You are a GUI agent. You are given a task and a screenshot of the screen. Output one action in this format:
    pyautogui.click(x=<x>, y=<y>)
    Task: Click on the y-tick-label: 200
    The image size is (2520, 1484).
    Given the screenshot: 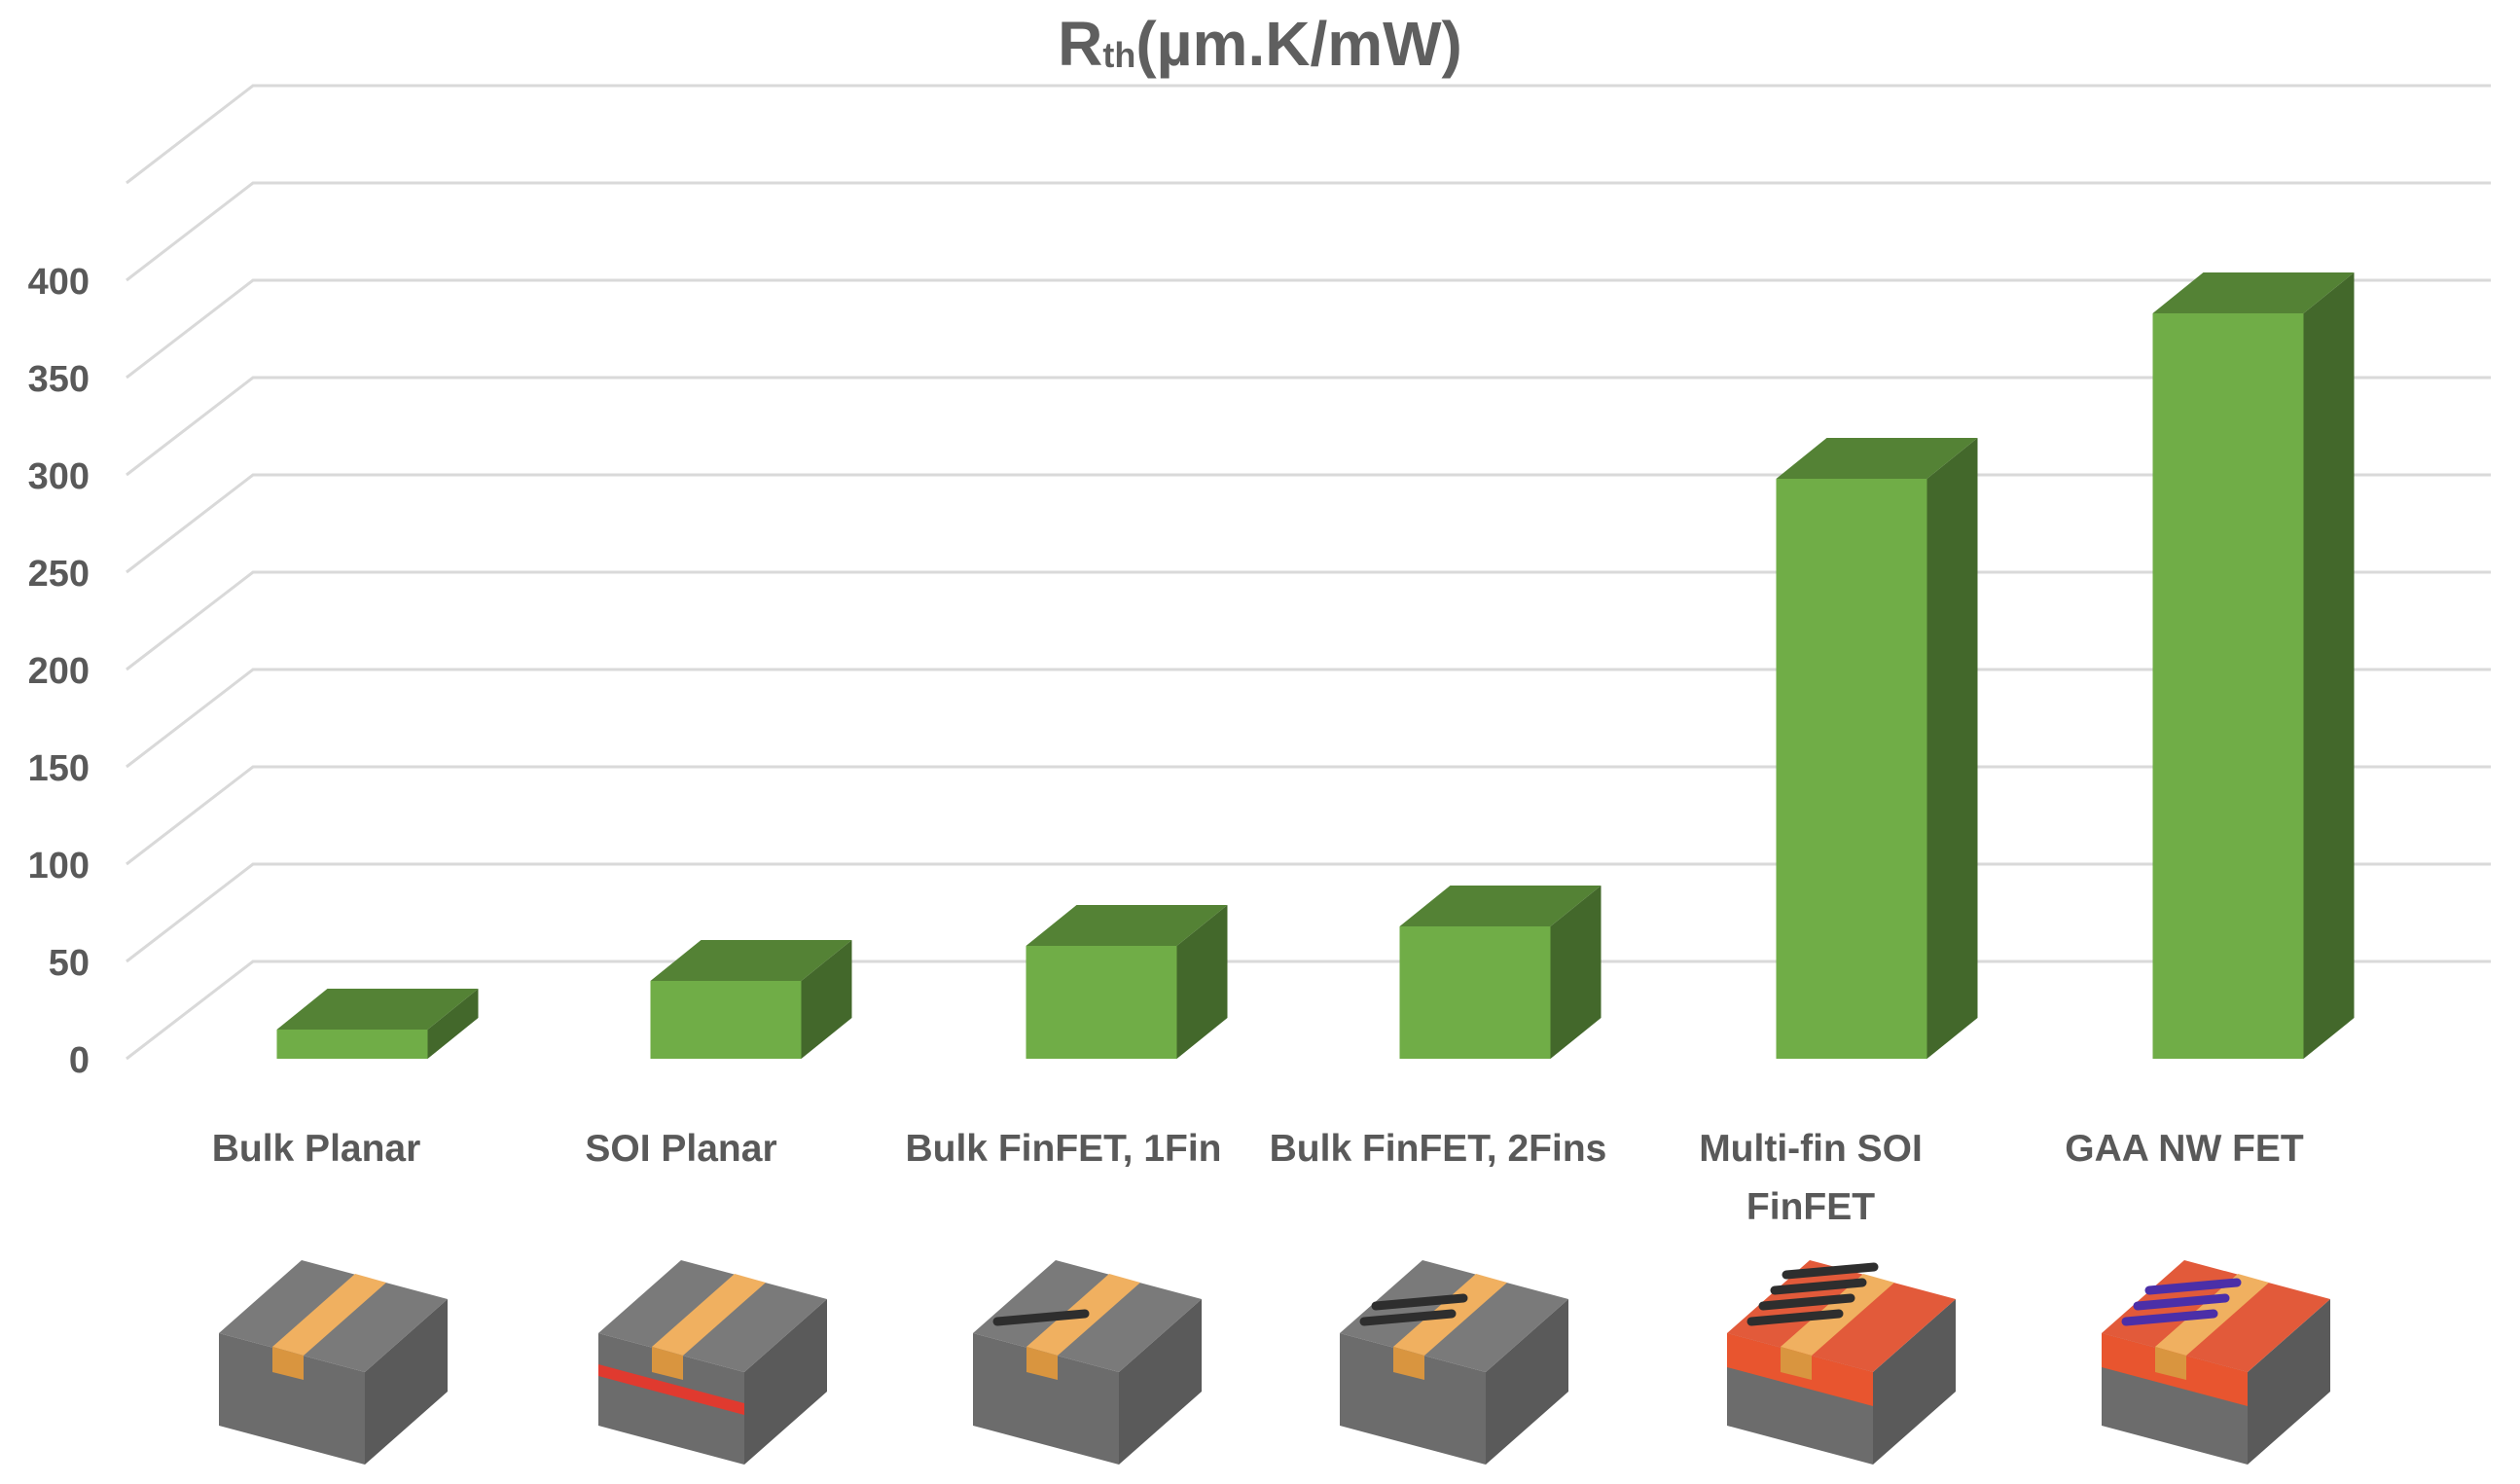 What is the action you would take?
    pyautogui.click(x=59, y=671)
    